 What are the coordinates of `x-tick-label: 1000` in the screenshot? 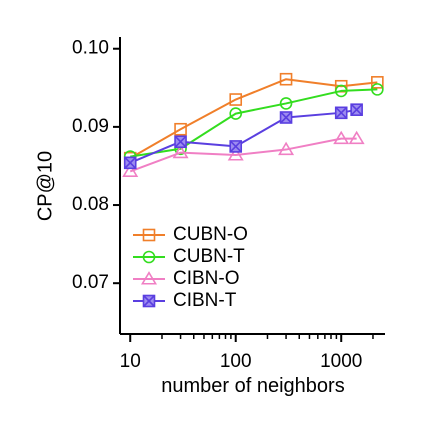 It's located at (341, 361).